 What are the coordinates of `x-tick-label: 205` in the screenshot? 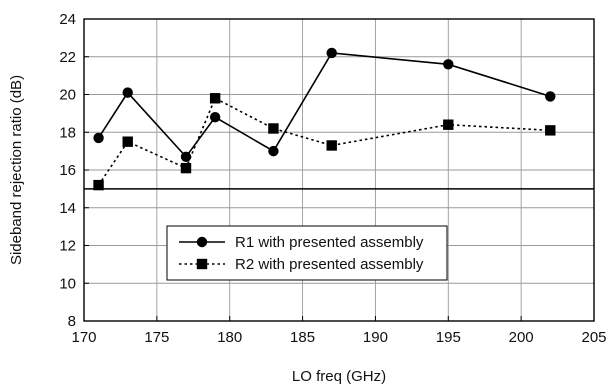 It's located at (593, 337).